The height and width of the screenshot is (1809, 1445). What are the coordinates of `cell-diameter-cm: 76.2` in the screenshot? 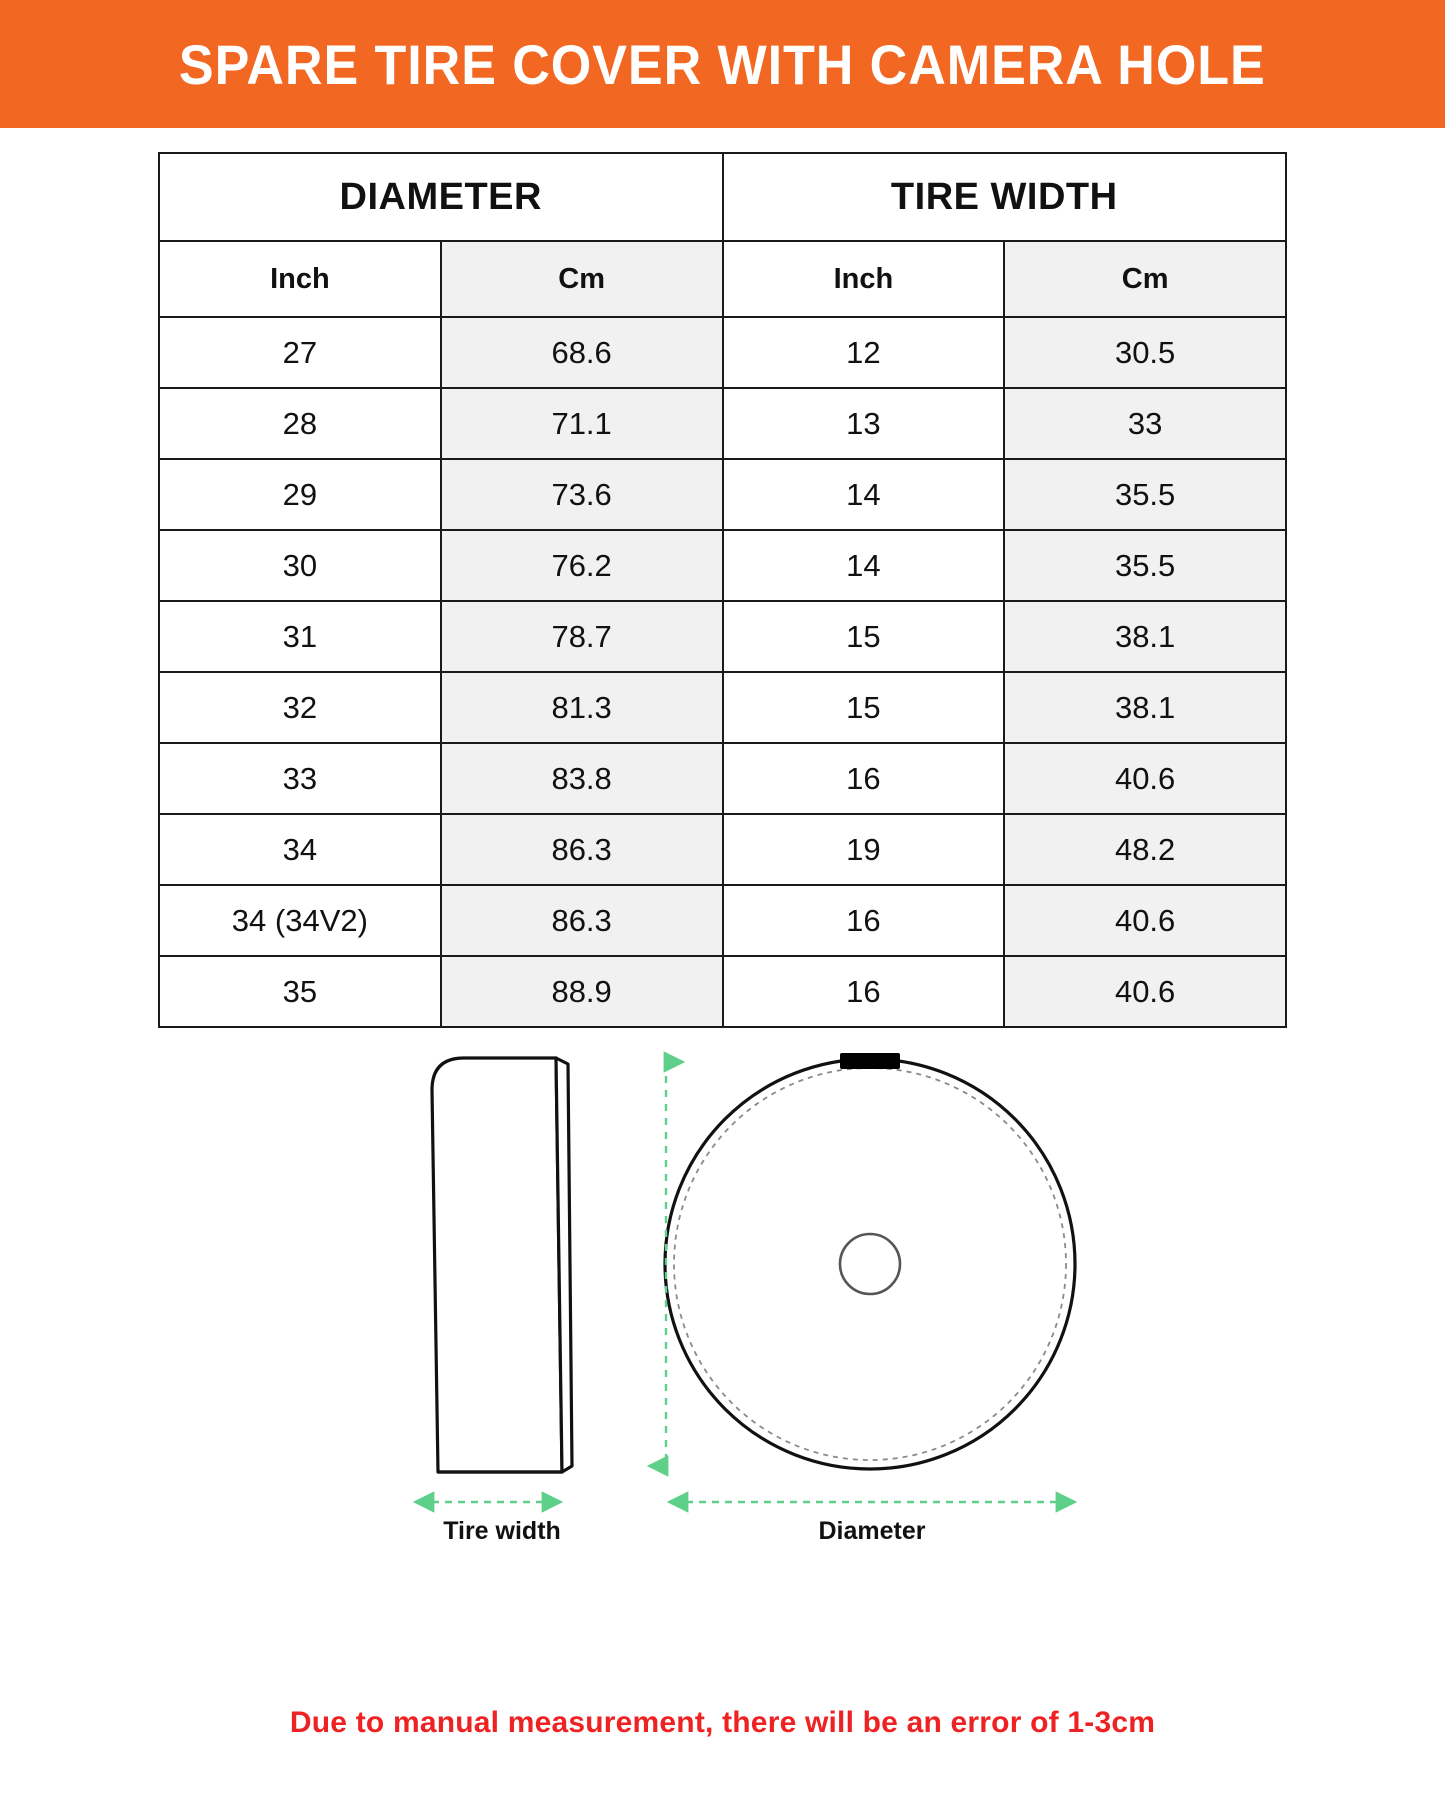 It's located at (581, 565).